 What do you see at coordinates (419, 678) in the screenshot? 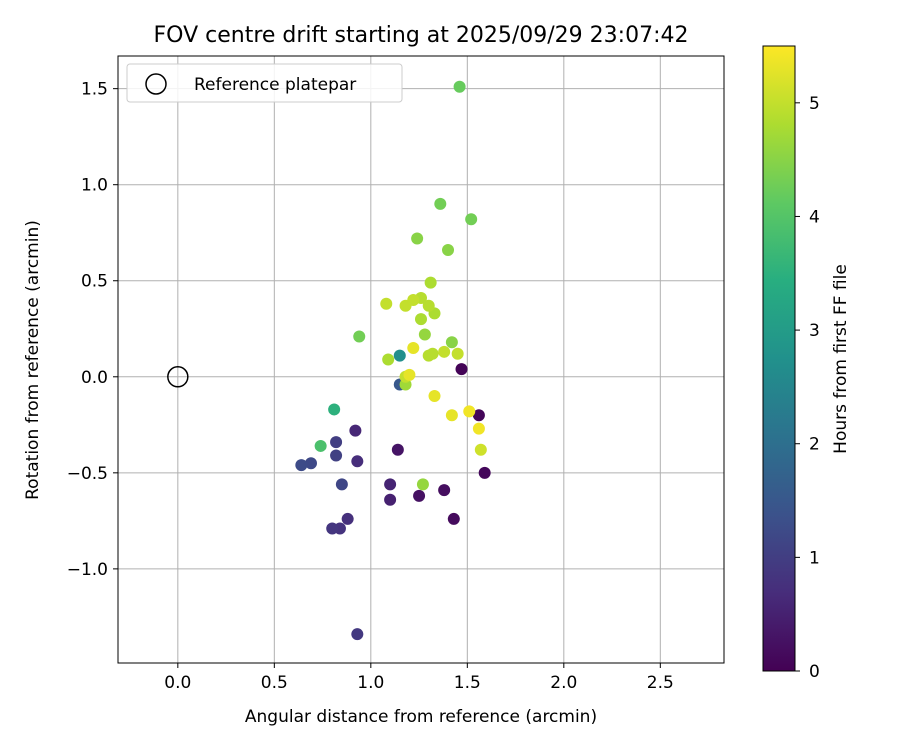
I see `x-axis-ticks: 0.0 0.5 1.0 1.5 2.0 2.5` at bounding box center [419, 678].